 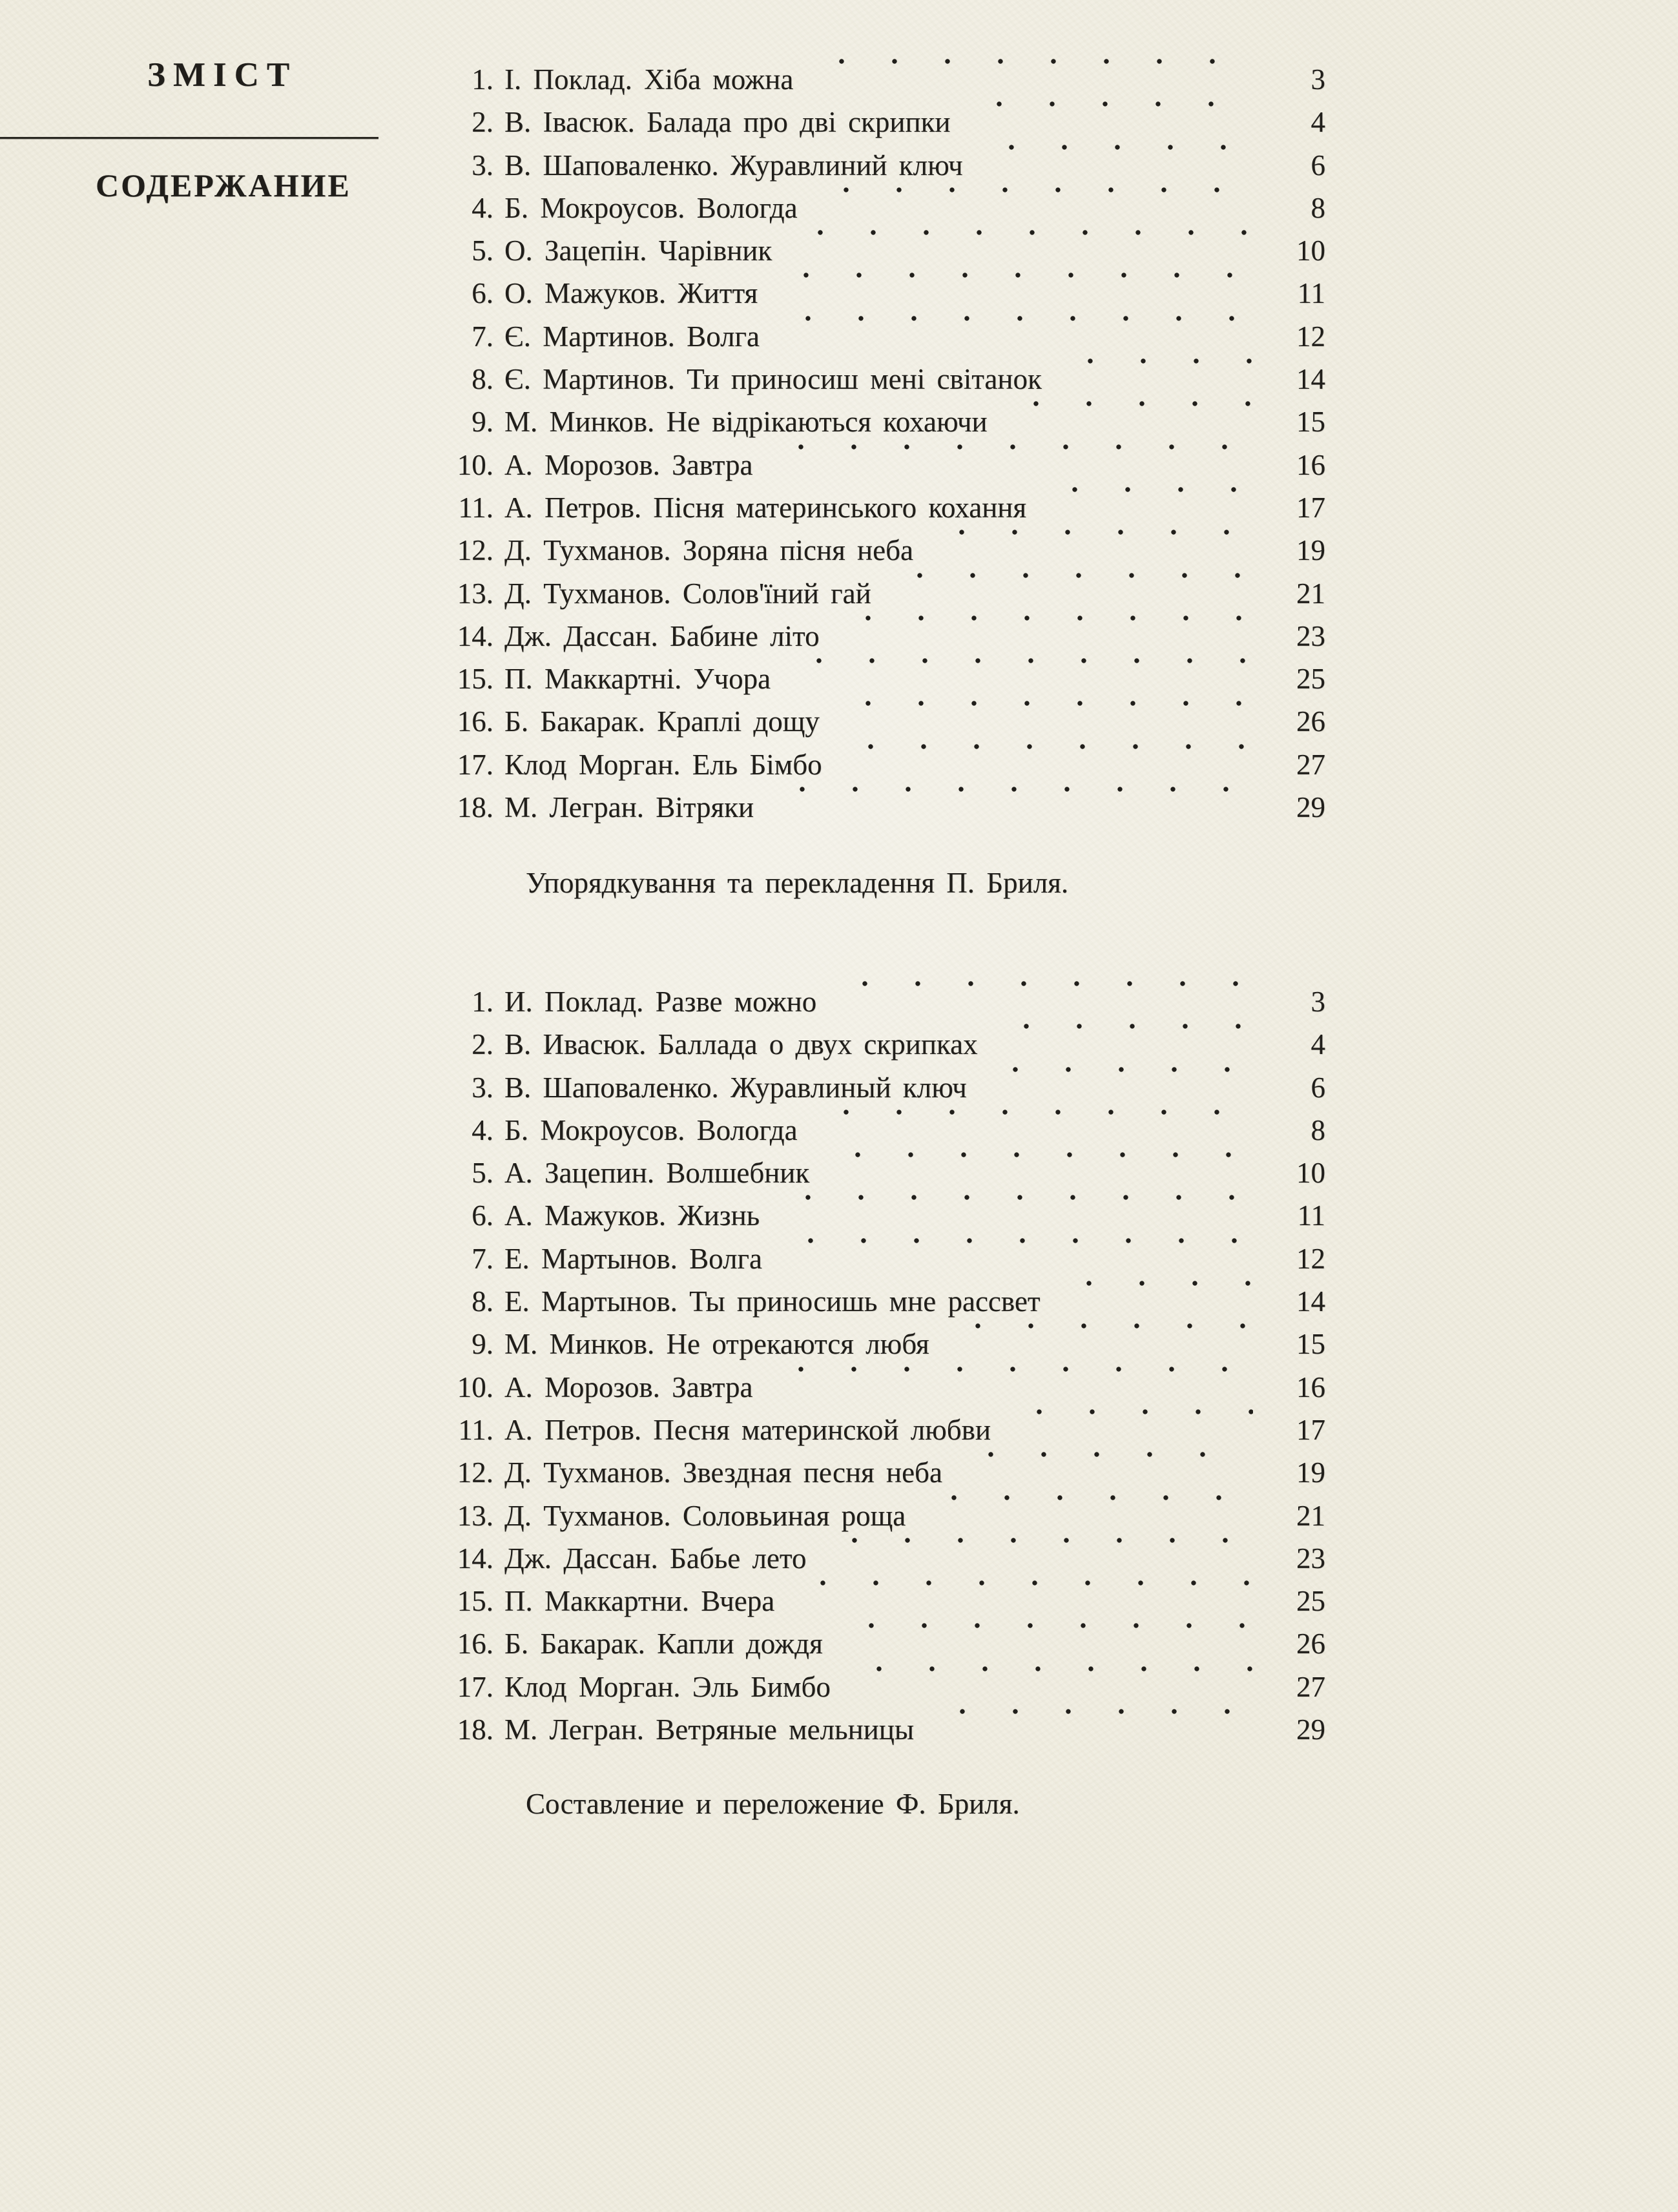 What do you see at coordinates (639, 1601) in the screenshot?
I see `entry-title: П. Маккартни. Вчера` at bounding box center [639, 1601].